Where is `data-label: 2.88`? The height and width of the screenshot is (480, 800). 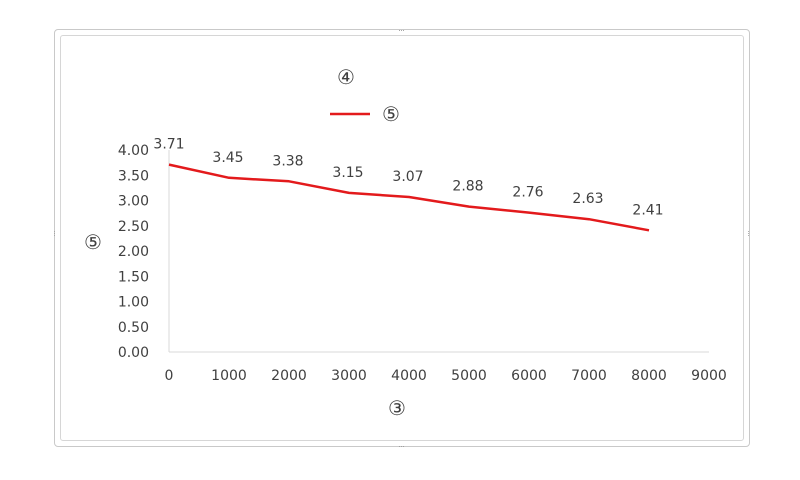 data-label: 2.88 is located at coordinates (467, 187).